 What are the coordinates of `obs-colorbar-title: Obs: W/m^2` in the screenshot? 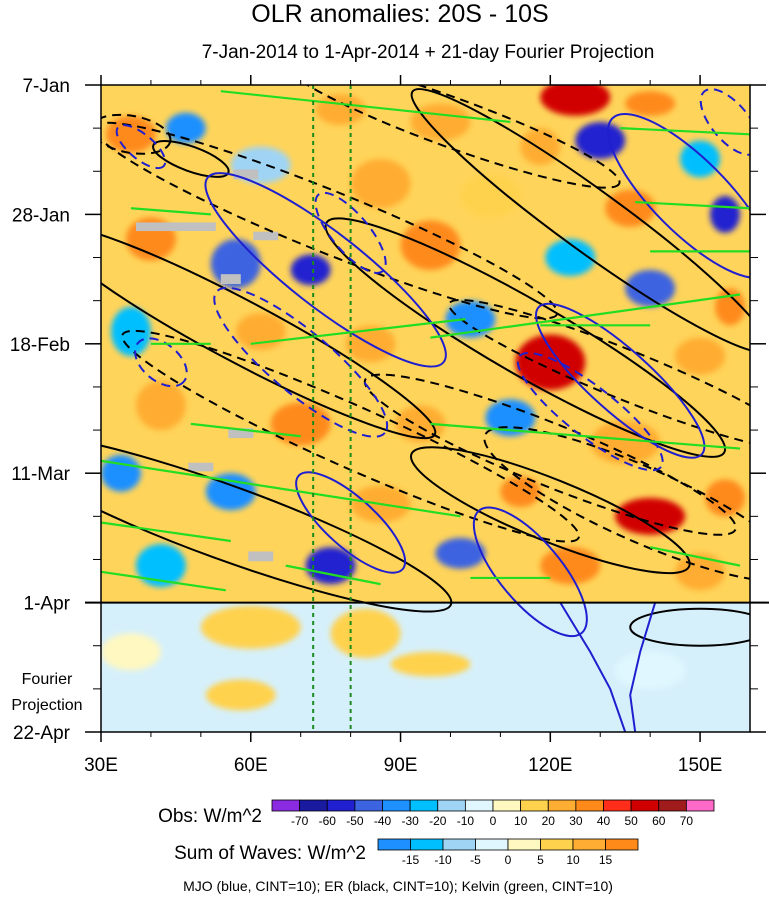 It's located at (210, 816).